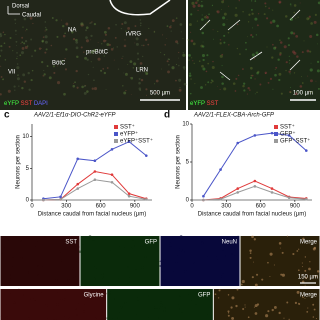 This screenshot has width=320, height=320. I want to click on micrograph-tile, so click(40, 261).